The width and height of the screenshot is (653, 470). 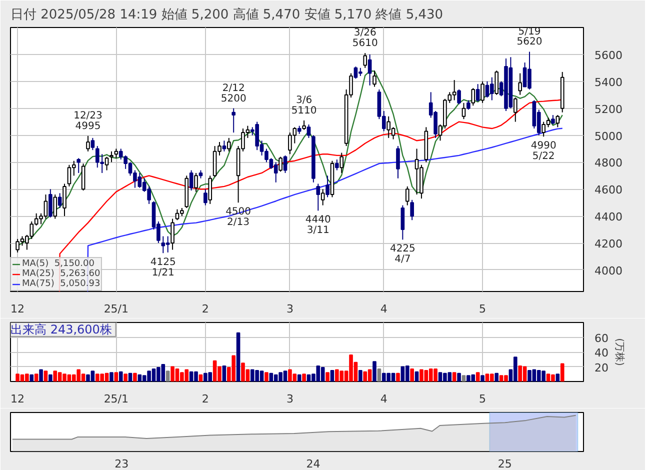 What do you see at coordinates (601, 338) in the screenshot?
I see `y-tick-label: 60` at bounding box center [601, 338].